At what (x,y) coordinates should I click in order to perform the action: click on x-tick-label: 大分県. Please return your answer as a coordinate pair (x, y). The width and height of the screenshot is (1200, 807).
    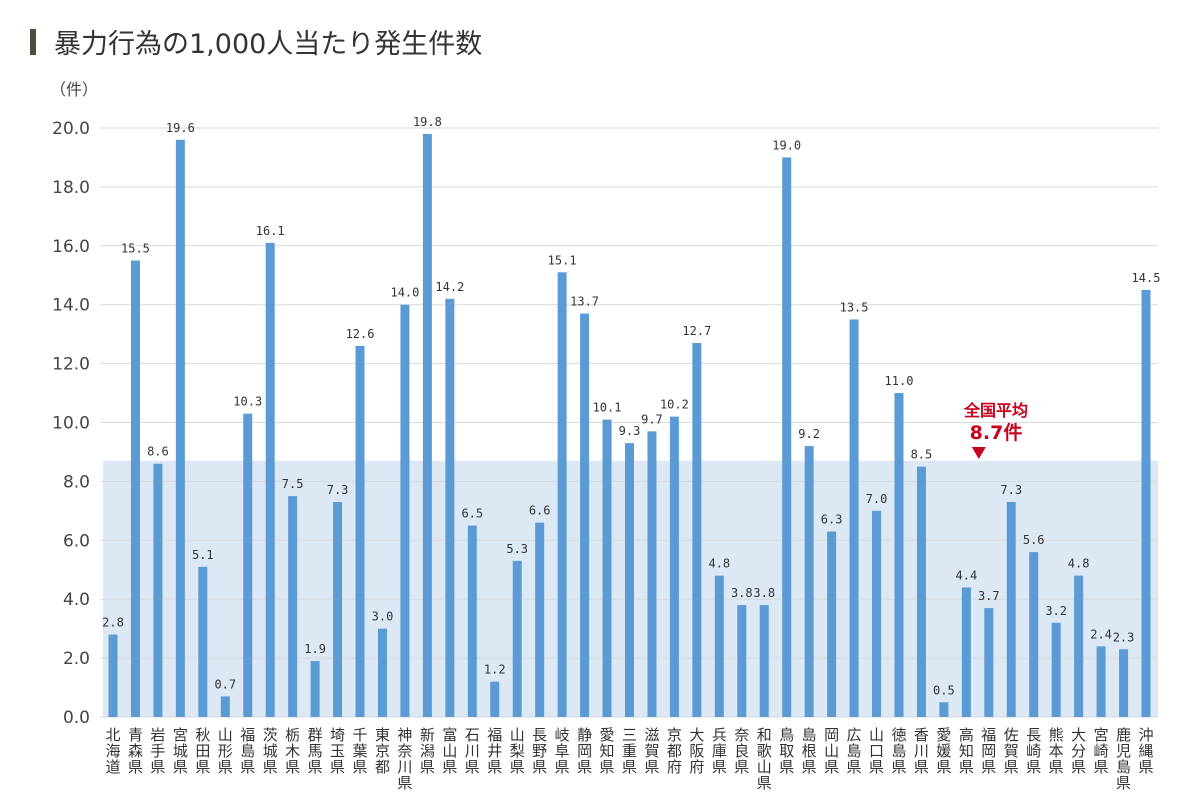
    Looking at the image, I should click on (1078, 751).